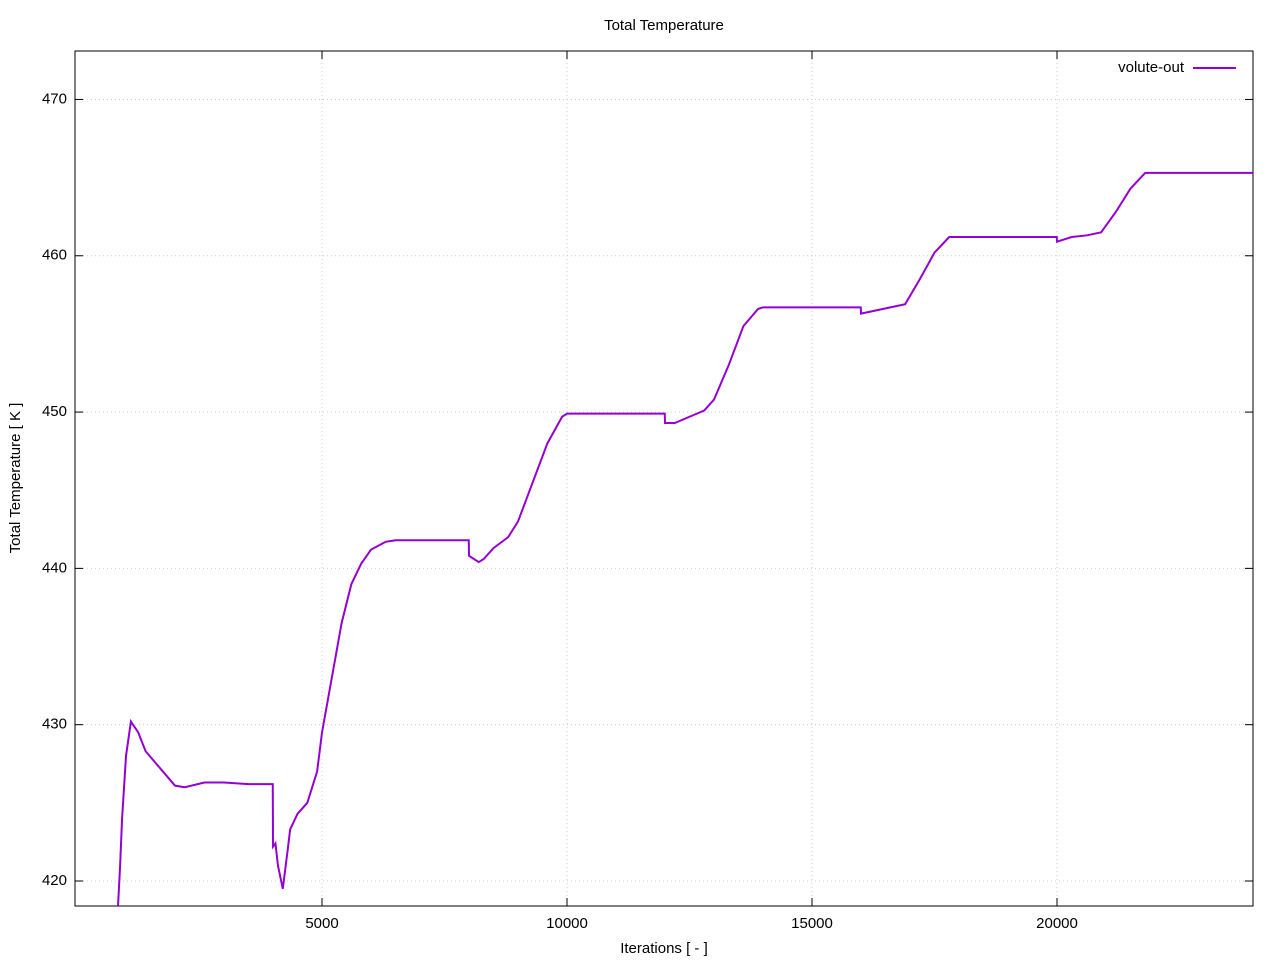  What do you see at coordinates (54, 724) in the screenshot?
I see `y-tick-label: 430` at bounding box center [54, 724].